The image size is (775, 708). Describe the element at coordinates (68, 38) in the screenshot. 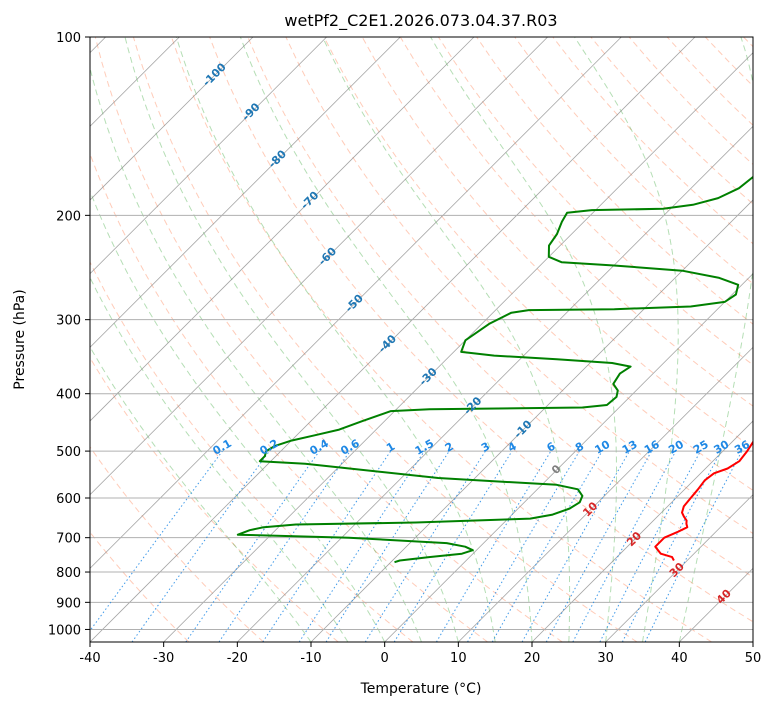

I see `y-tick-label: 100` at that location.